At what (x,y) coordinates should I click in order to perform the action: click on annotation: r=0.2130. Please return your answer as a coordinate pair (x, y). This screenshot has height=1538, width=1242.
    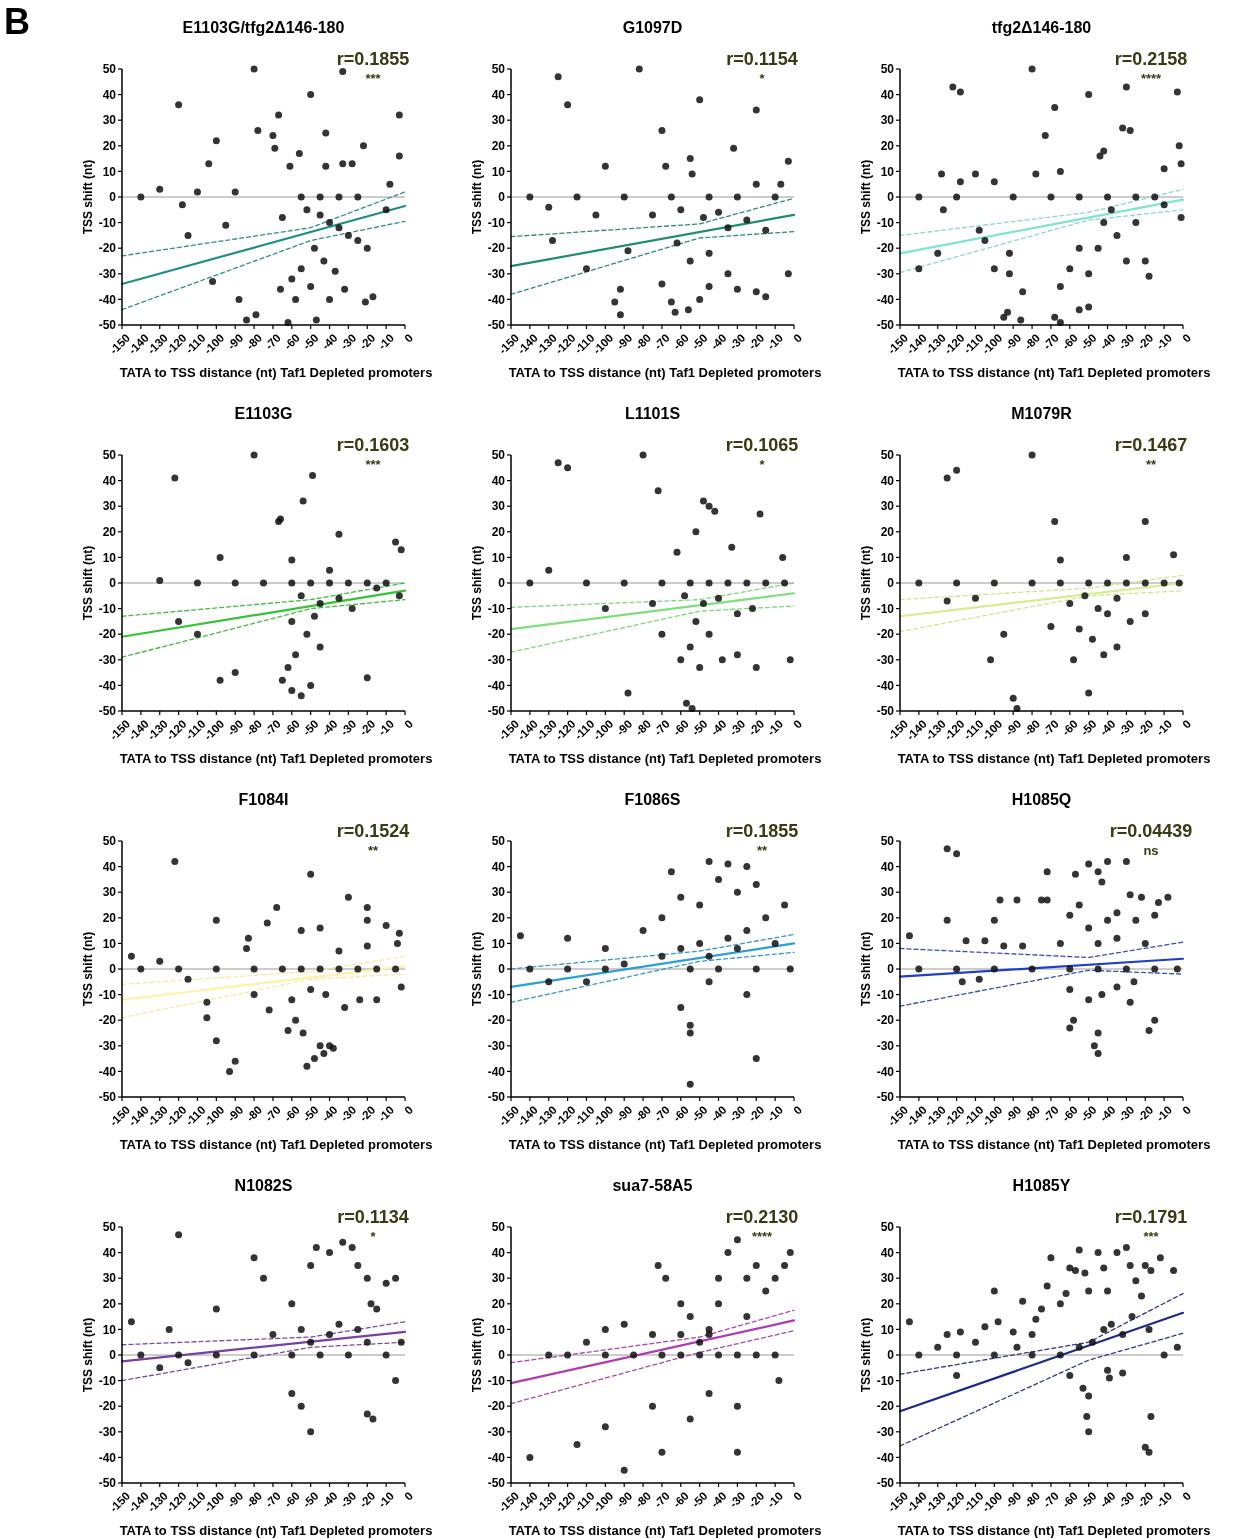
    Looking at the image, I should click on (762, 1217).